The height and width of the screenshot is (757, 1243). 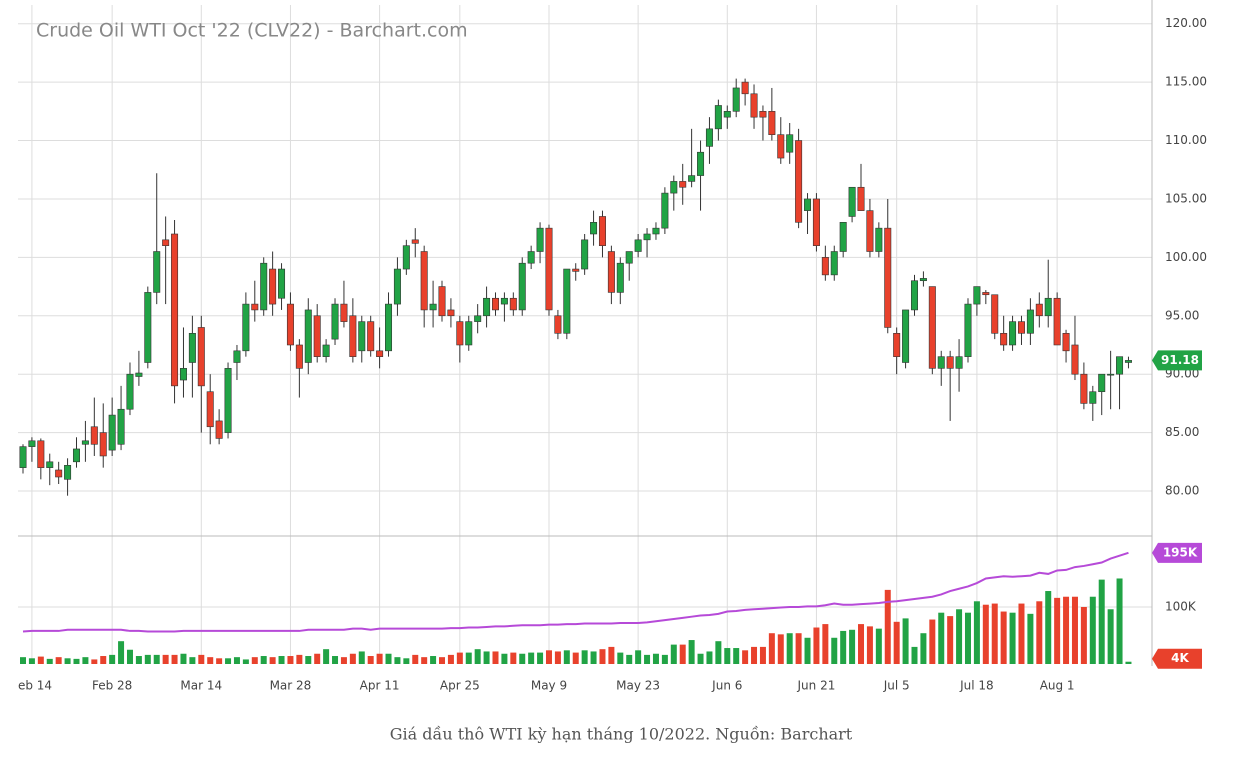 What do you see at coordinates (1057, 686) in the screenshot?
I see `x-tick-label: Aug 1` at bounding box center [1057, 686].